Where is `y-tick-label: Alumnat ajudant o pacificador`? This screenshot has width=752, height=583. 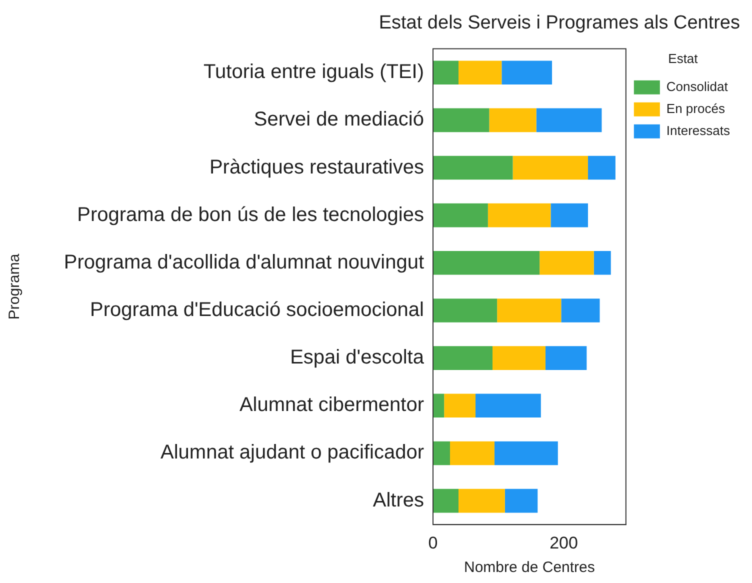 y-tick-label: Alumnat ajudant o pacificador is located at coordinates (292, 453).